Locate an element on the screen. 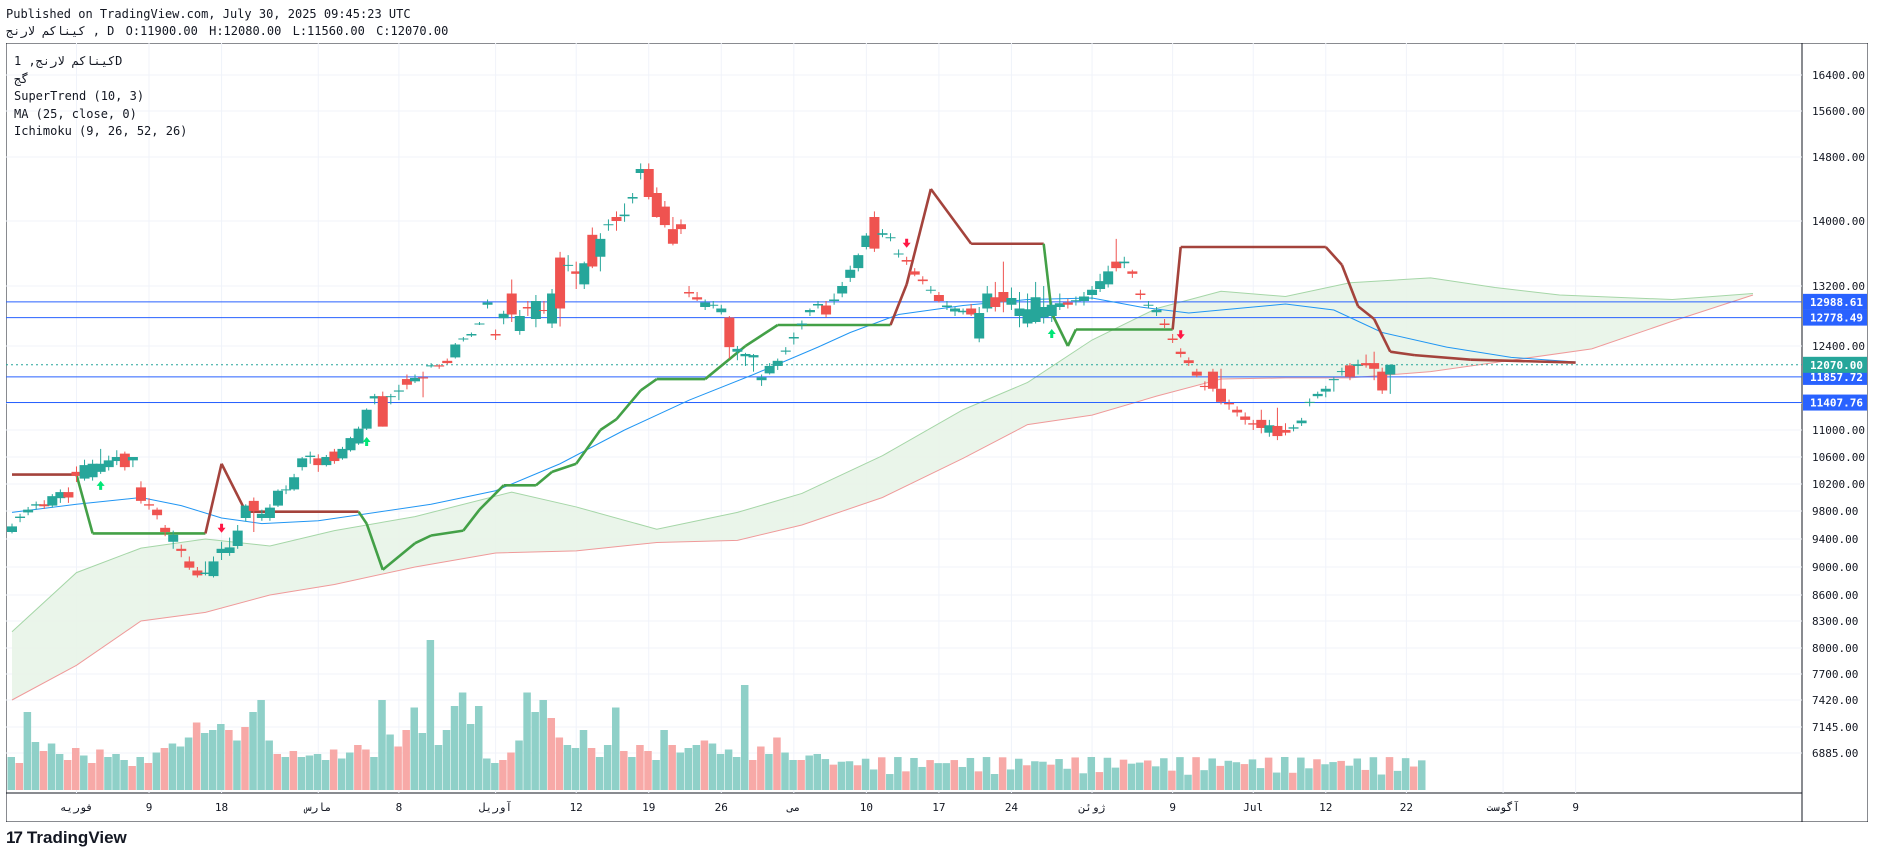 The width and height of the screenshot is (1878, 858). legend-symbol: کیناکم لارنج, 1D is located at coordinates (68, 61).